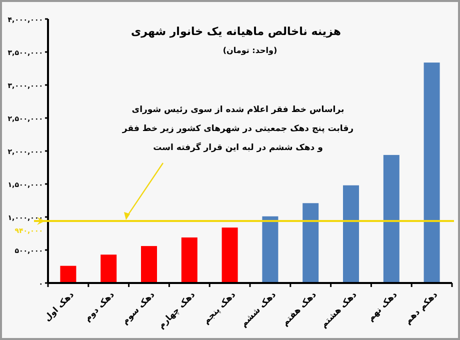  Describe the element at coordinates (238, 129) in the screenshot. I see `annotation: براساس خط فقر اعلام شده از سوی رئیس شورای رقابت پنج دهک جمعیتی در شهرهای کشور زیر خط فقر و دهک ششم در لبه این قرار گرفته است` at that location.